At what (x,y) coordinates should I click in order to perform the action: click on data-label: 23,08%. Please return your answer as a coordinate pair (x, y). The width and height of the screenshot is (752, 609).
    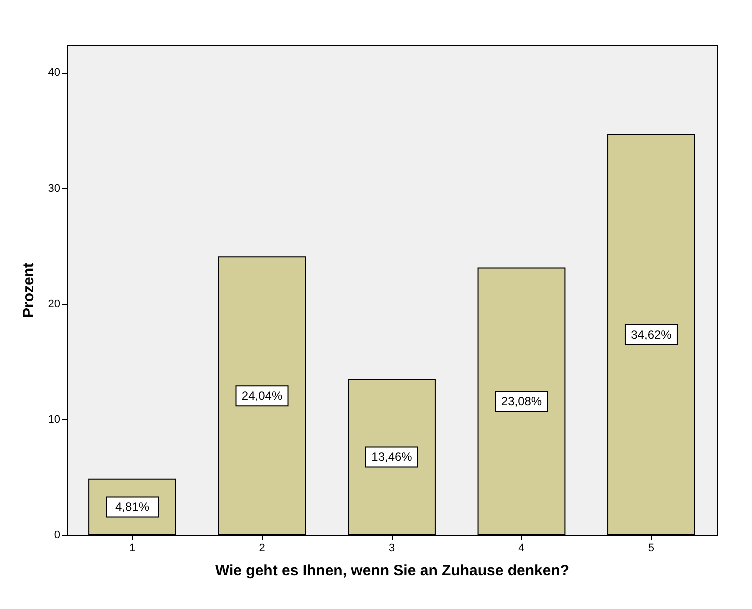
    Looking at the image, I should click on (521, 401).